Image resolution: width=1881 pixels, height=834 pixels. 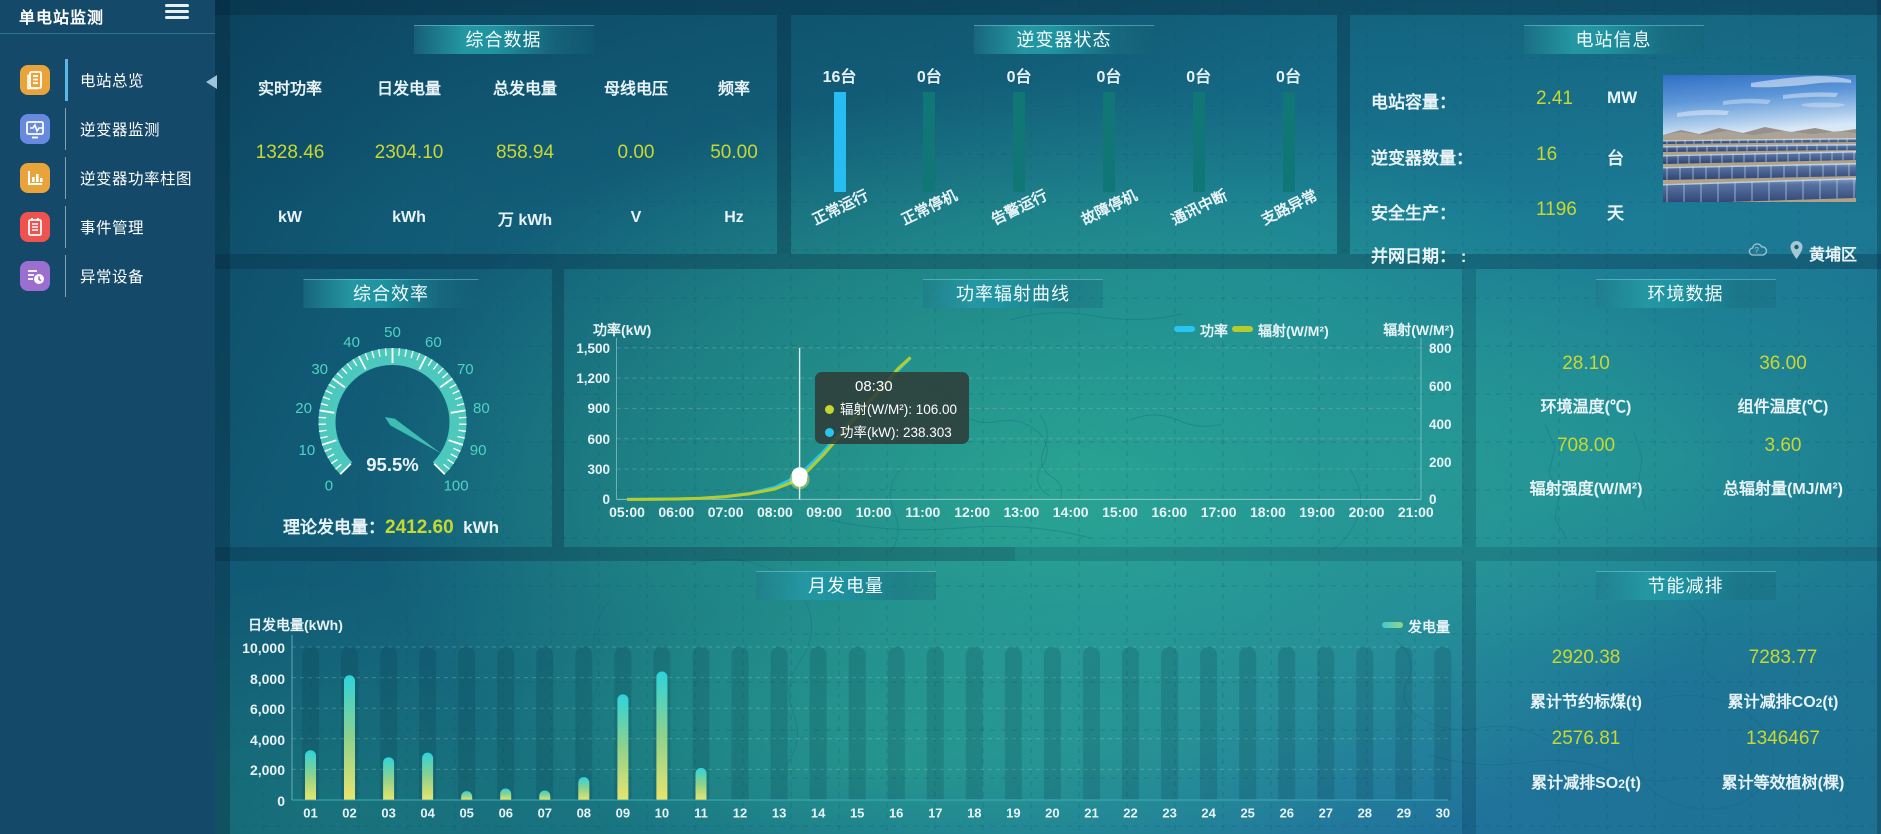 I want to click on svg-text: 30, so click(x=319, y=369).